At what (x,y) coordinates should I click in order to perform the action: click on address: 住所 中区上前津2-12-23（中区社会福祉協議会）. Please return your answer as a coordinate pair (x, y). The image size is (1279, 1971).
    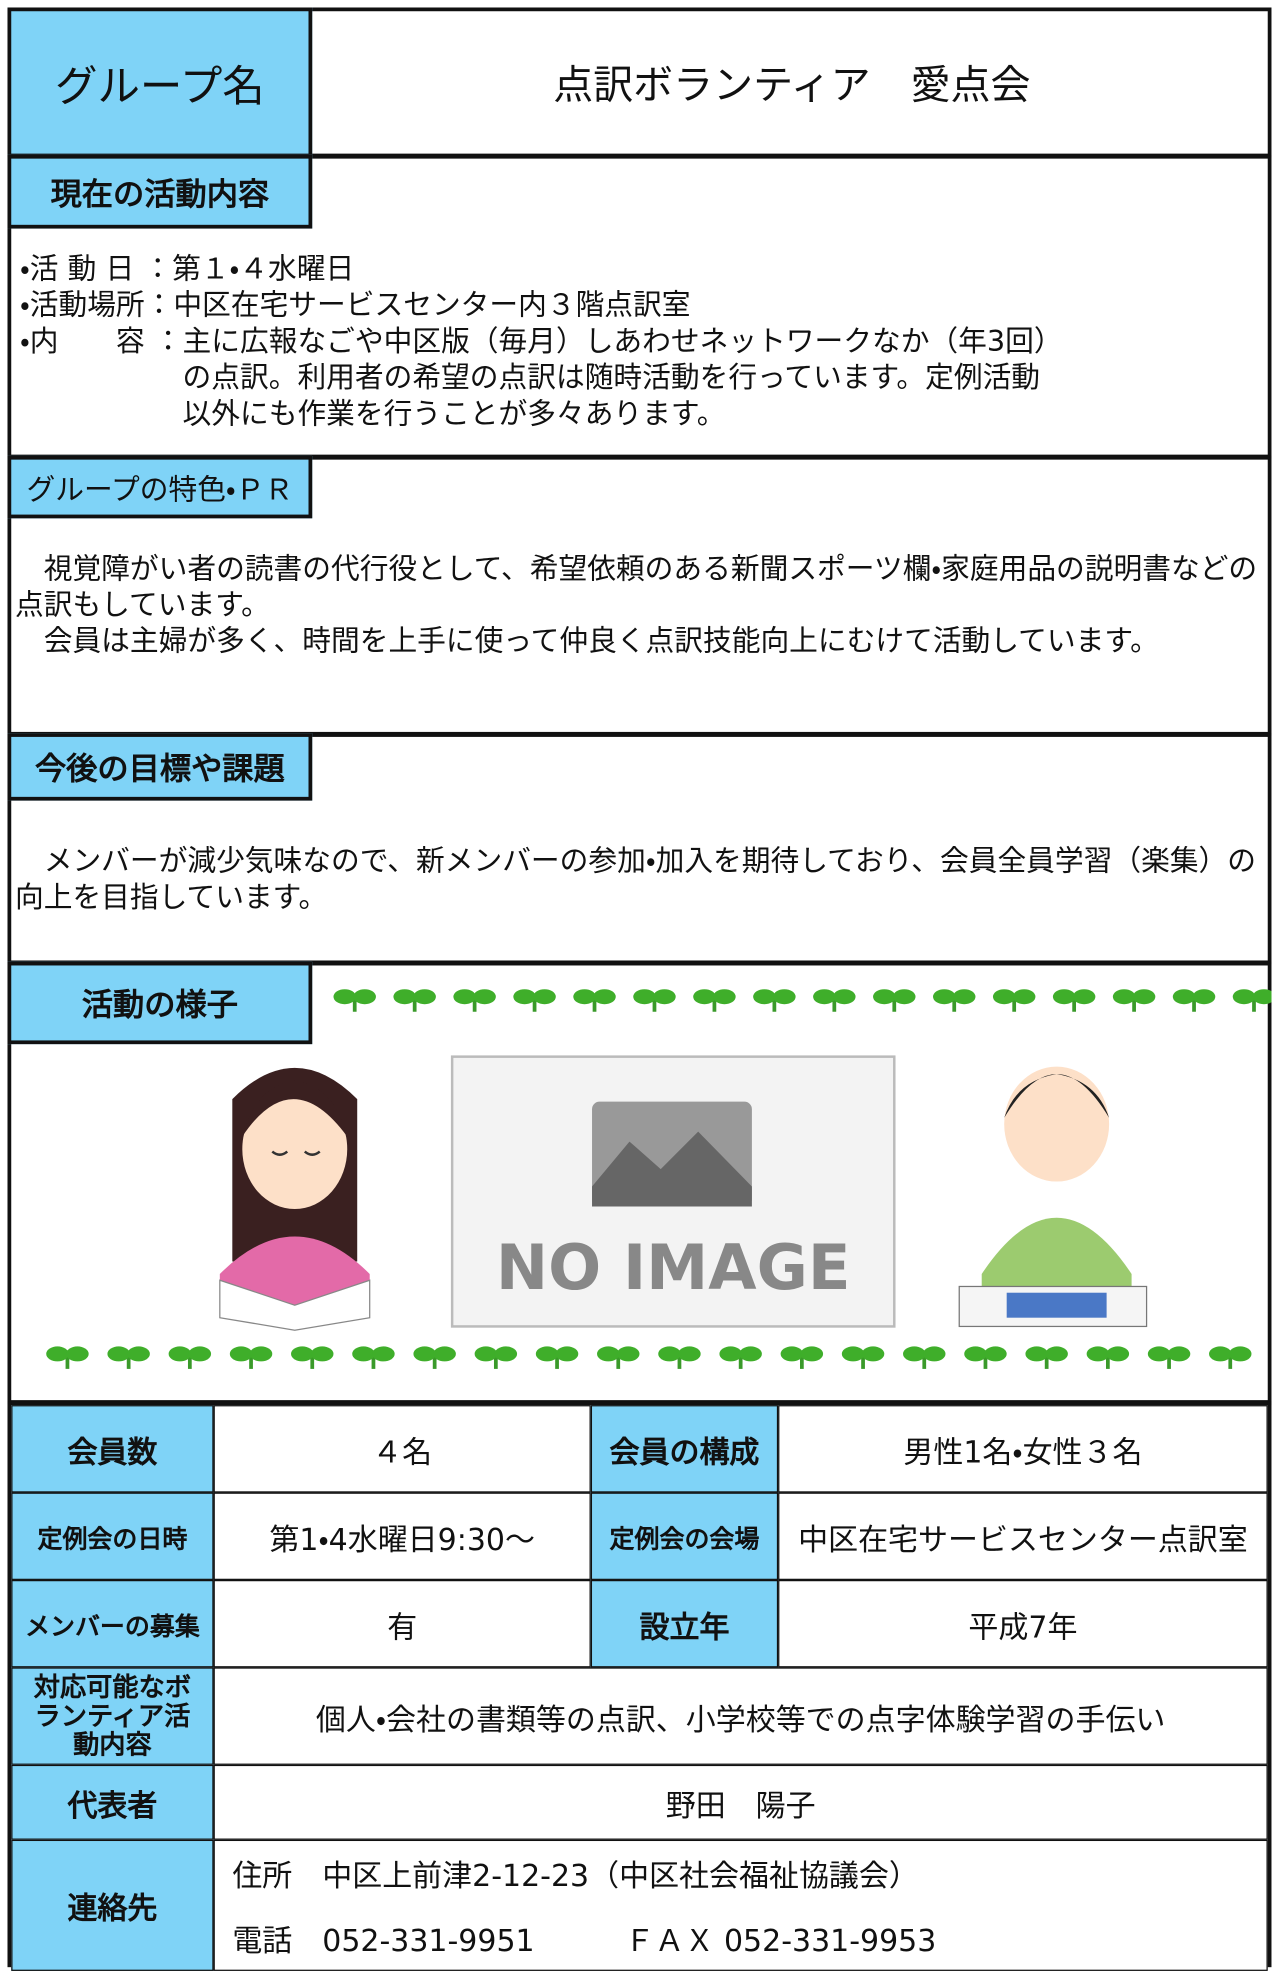
    Looking at the image, I should click on (575, 1876).